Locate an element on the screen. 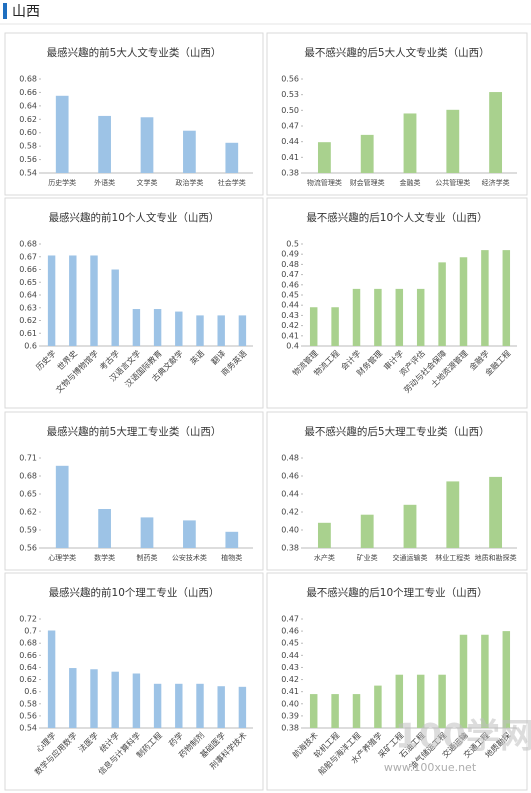  chart-title: 最不感兴趣的后5大理工专业类（山西） is located at coordinates (396, 431).